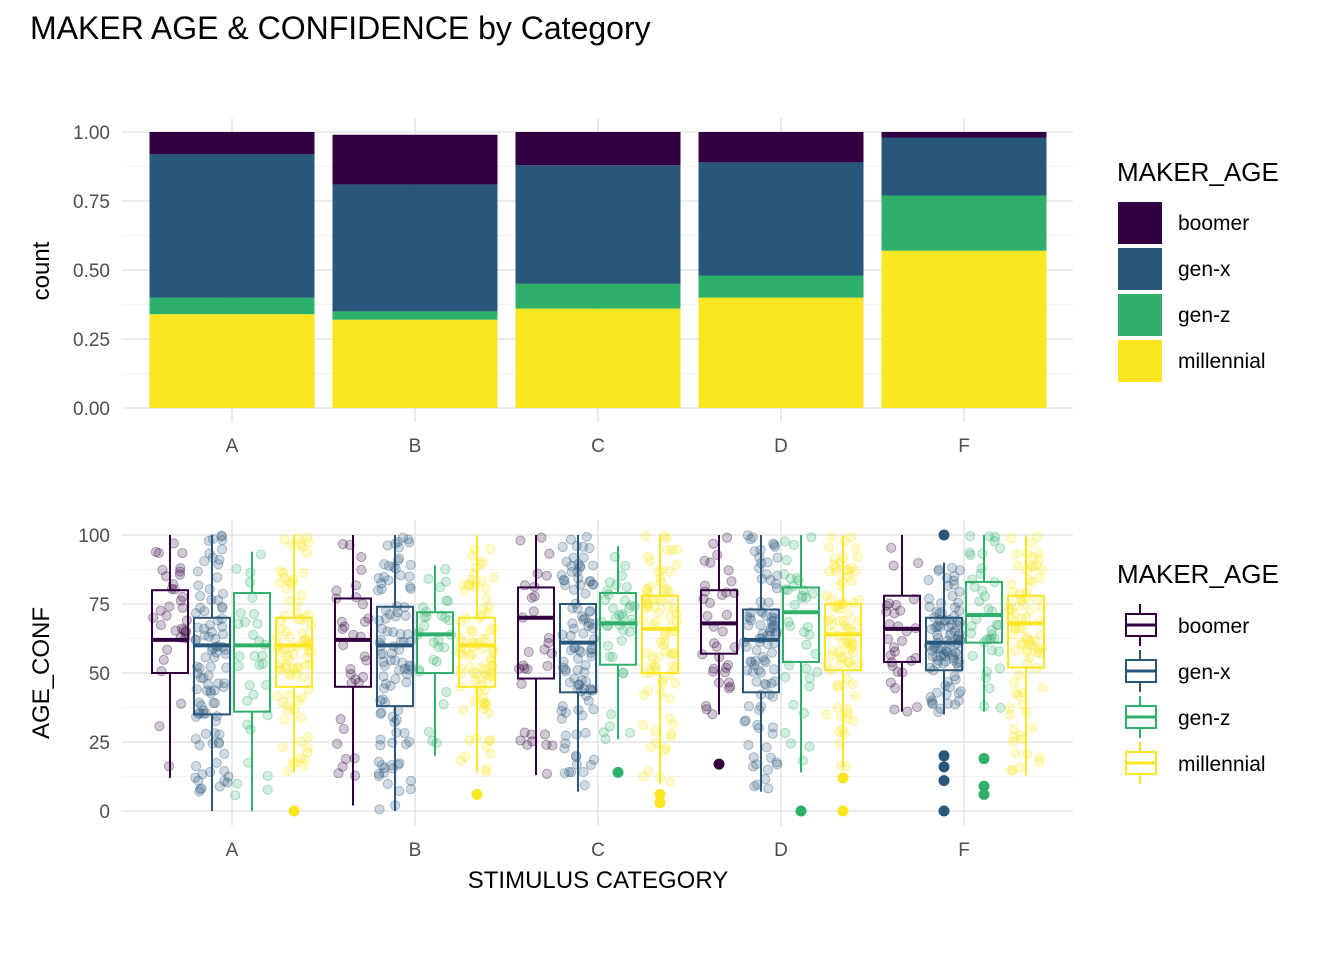  Describe the element at coordinates (91, 271) in the screenshot. I see `y-tick-label: 0.50` at that location.